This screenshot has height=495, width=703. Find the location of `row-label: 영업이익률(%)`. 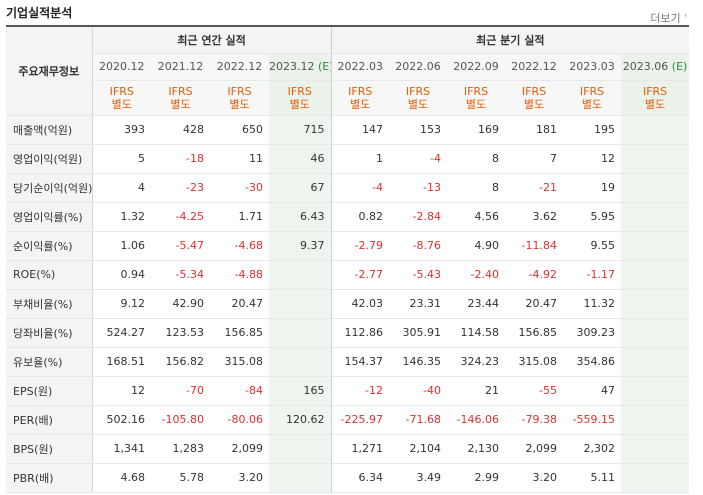

row-label: 영업이익률(%) is located at coordinates (49, 216).